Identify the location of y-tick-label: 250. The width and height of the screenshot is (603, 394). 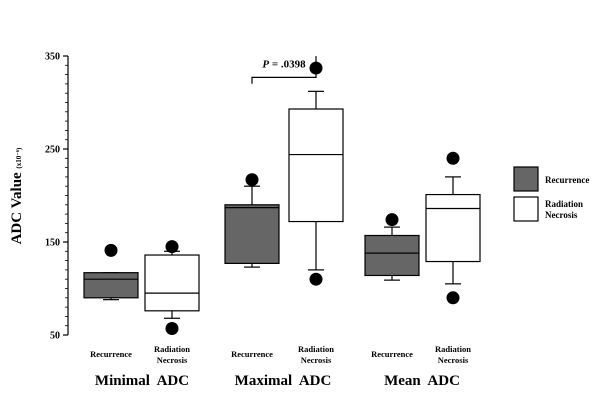
(52, 150).